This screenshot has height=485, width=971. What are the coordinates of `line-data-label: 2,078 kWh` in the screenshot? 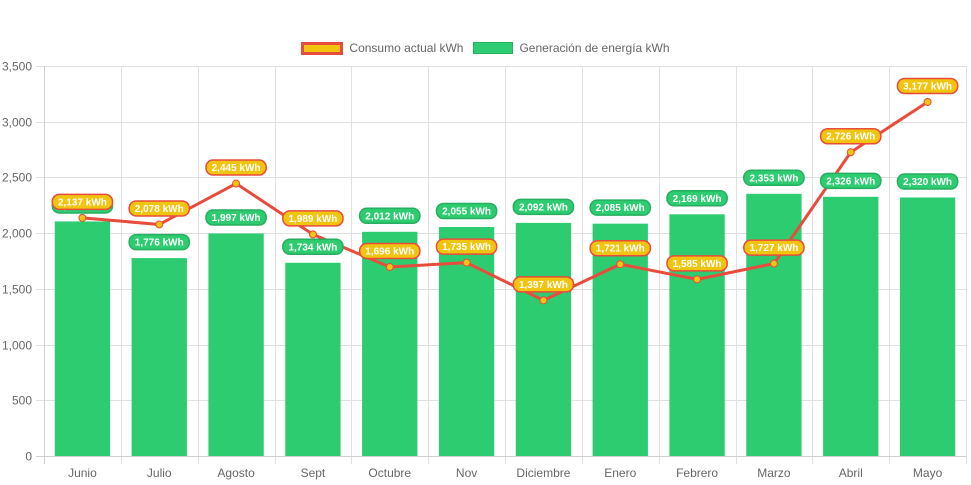 It's located at (159, 209).